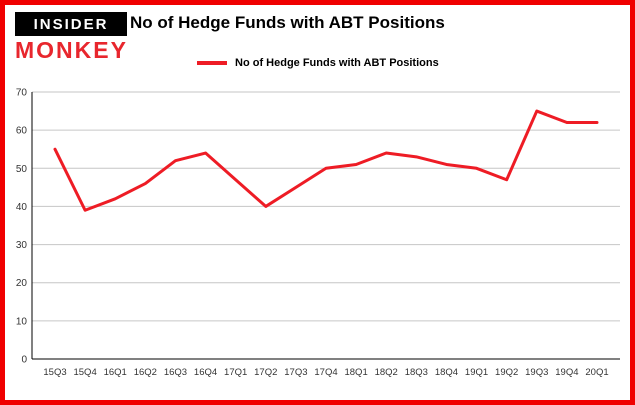  Describe the element at coordinates (145, 372) in the screenshot. I see `x-tick-label: 16Q2` at that location.